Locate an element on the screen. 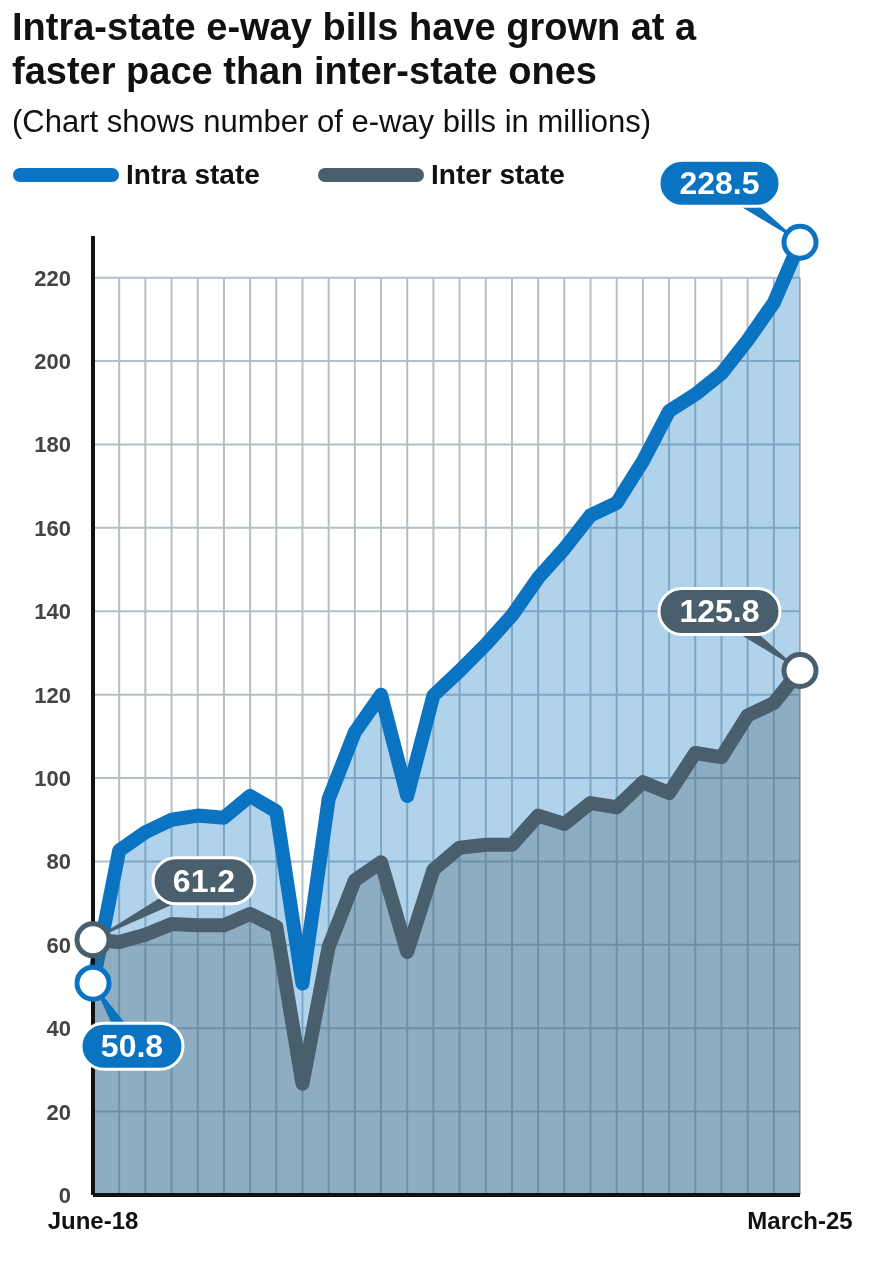 This screenshot has width=869, height=1279. y-tick-label: 200 is located at coordinates (52, 362).